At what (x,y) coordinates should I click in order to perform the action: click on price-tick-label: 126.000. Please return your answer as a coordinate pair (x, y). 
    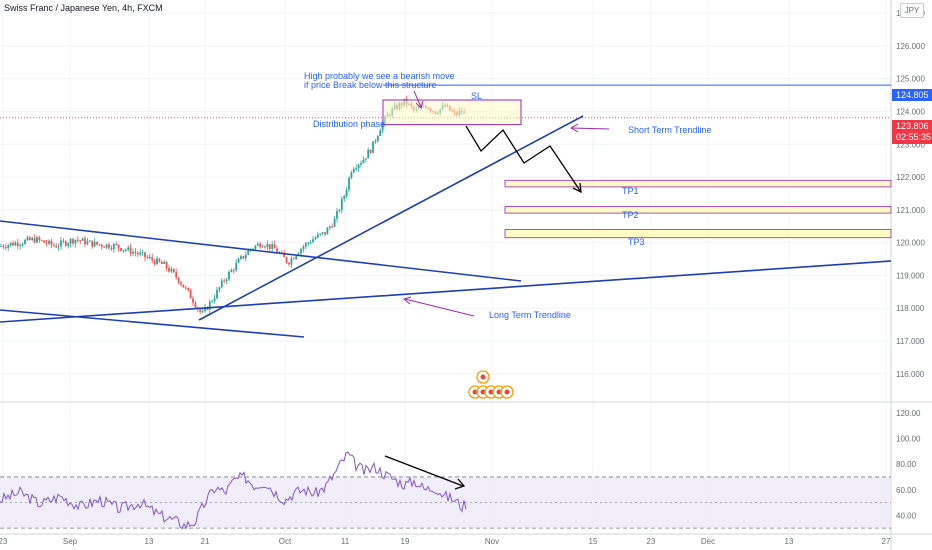
    Looking at the image, I should click on (910, 46).